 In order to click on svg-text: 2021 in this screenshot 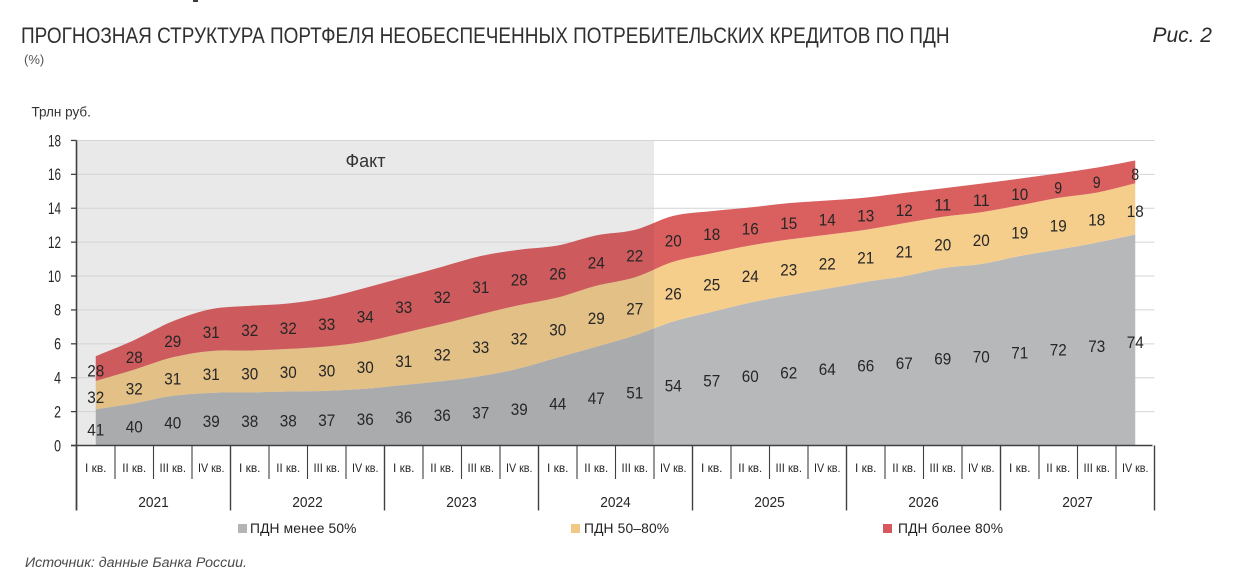, I will do `click(153, 502)`.